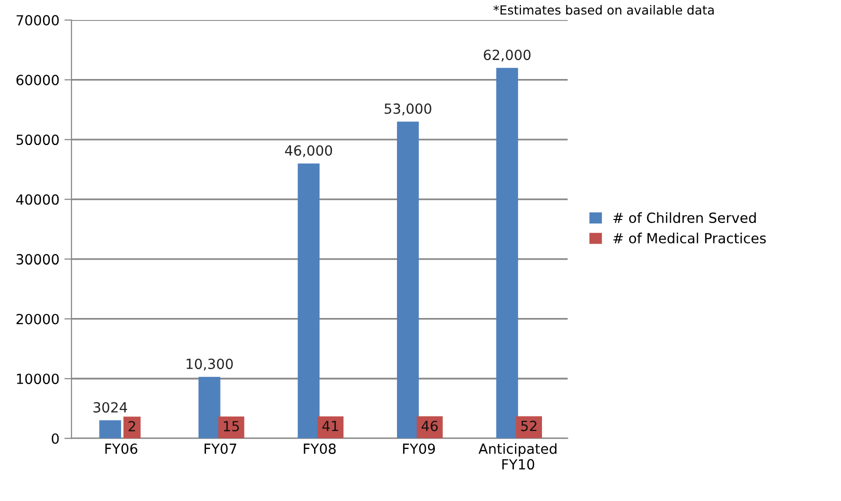 This screenshot has height=501, width=841. What do you see at coordinates (37, 259) in the screenshot?
I see `y-tick-label: 30000` at bounding box center [37, 259].